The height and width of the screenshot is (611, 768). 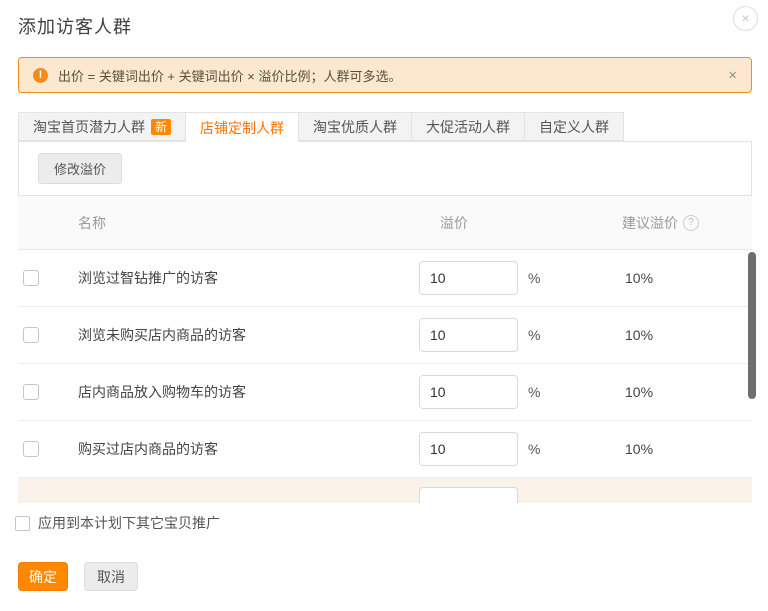 I want to click on table-row: 店内商品放入购物车的访客 % 10%, so click(x=385, y=392).